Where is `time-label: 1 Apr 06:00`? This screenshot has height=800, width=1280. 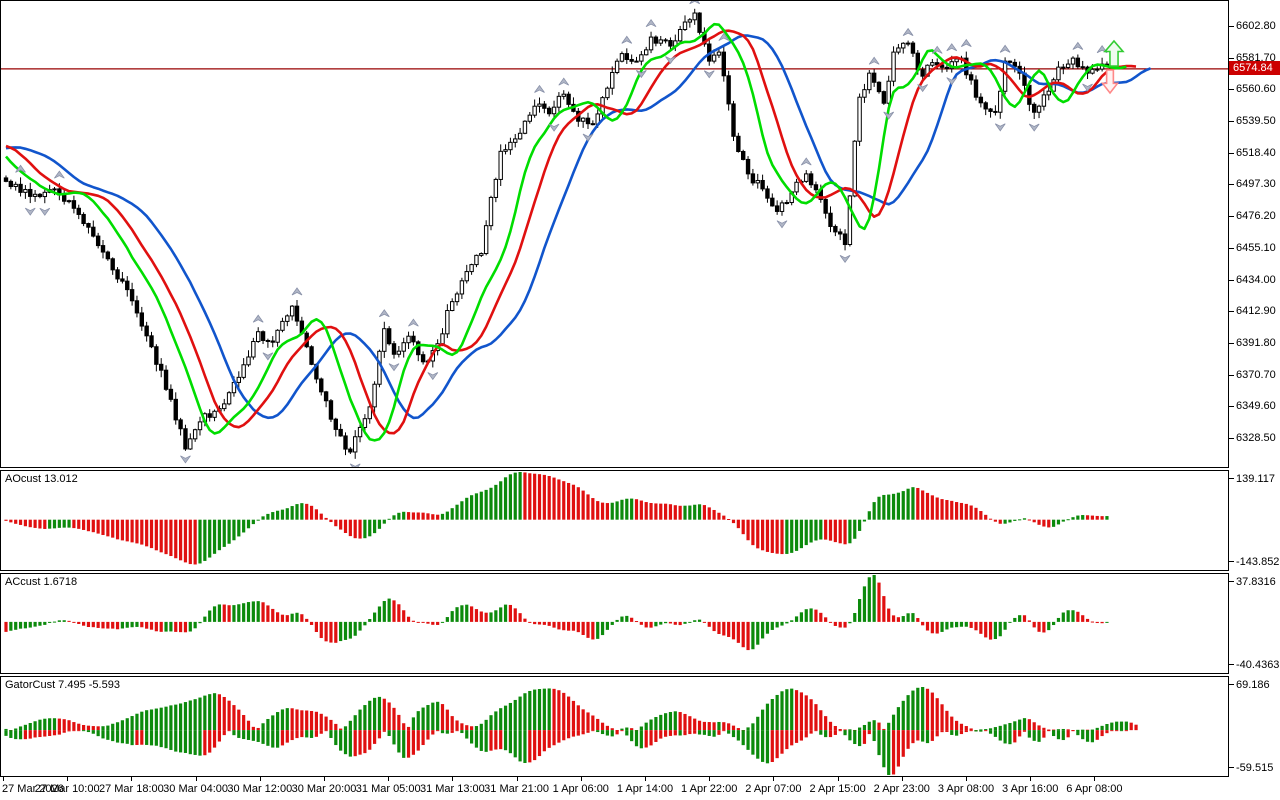 time-label: 1 Apr 06:00 is located at coordinates (580, 789).